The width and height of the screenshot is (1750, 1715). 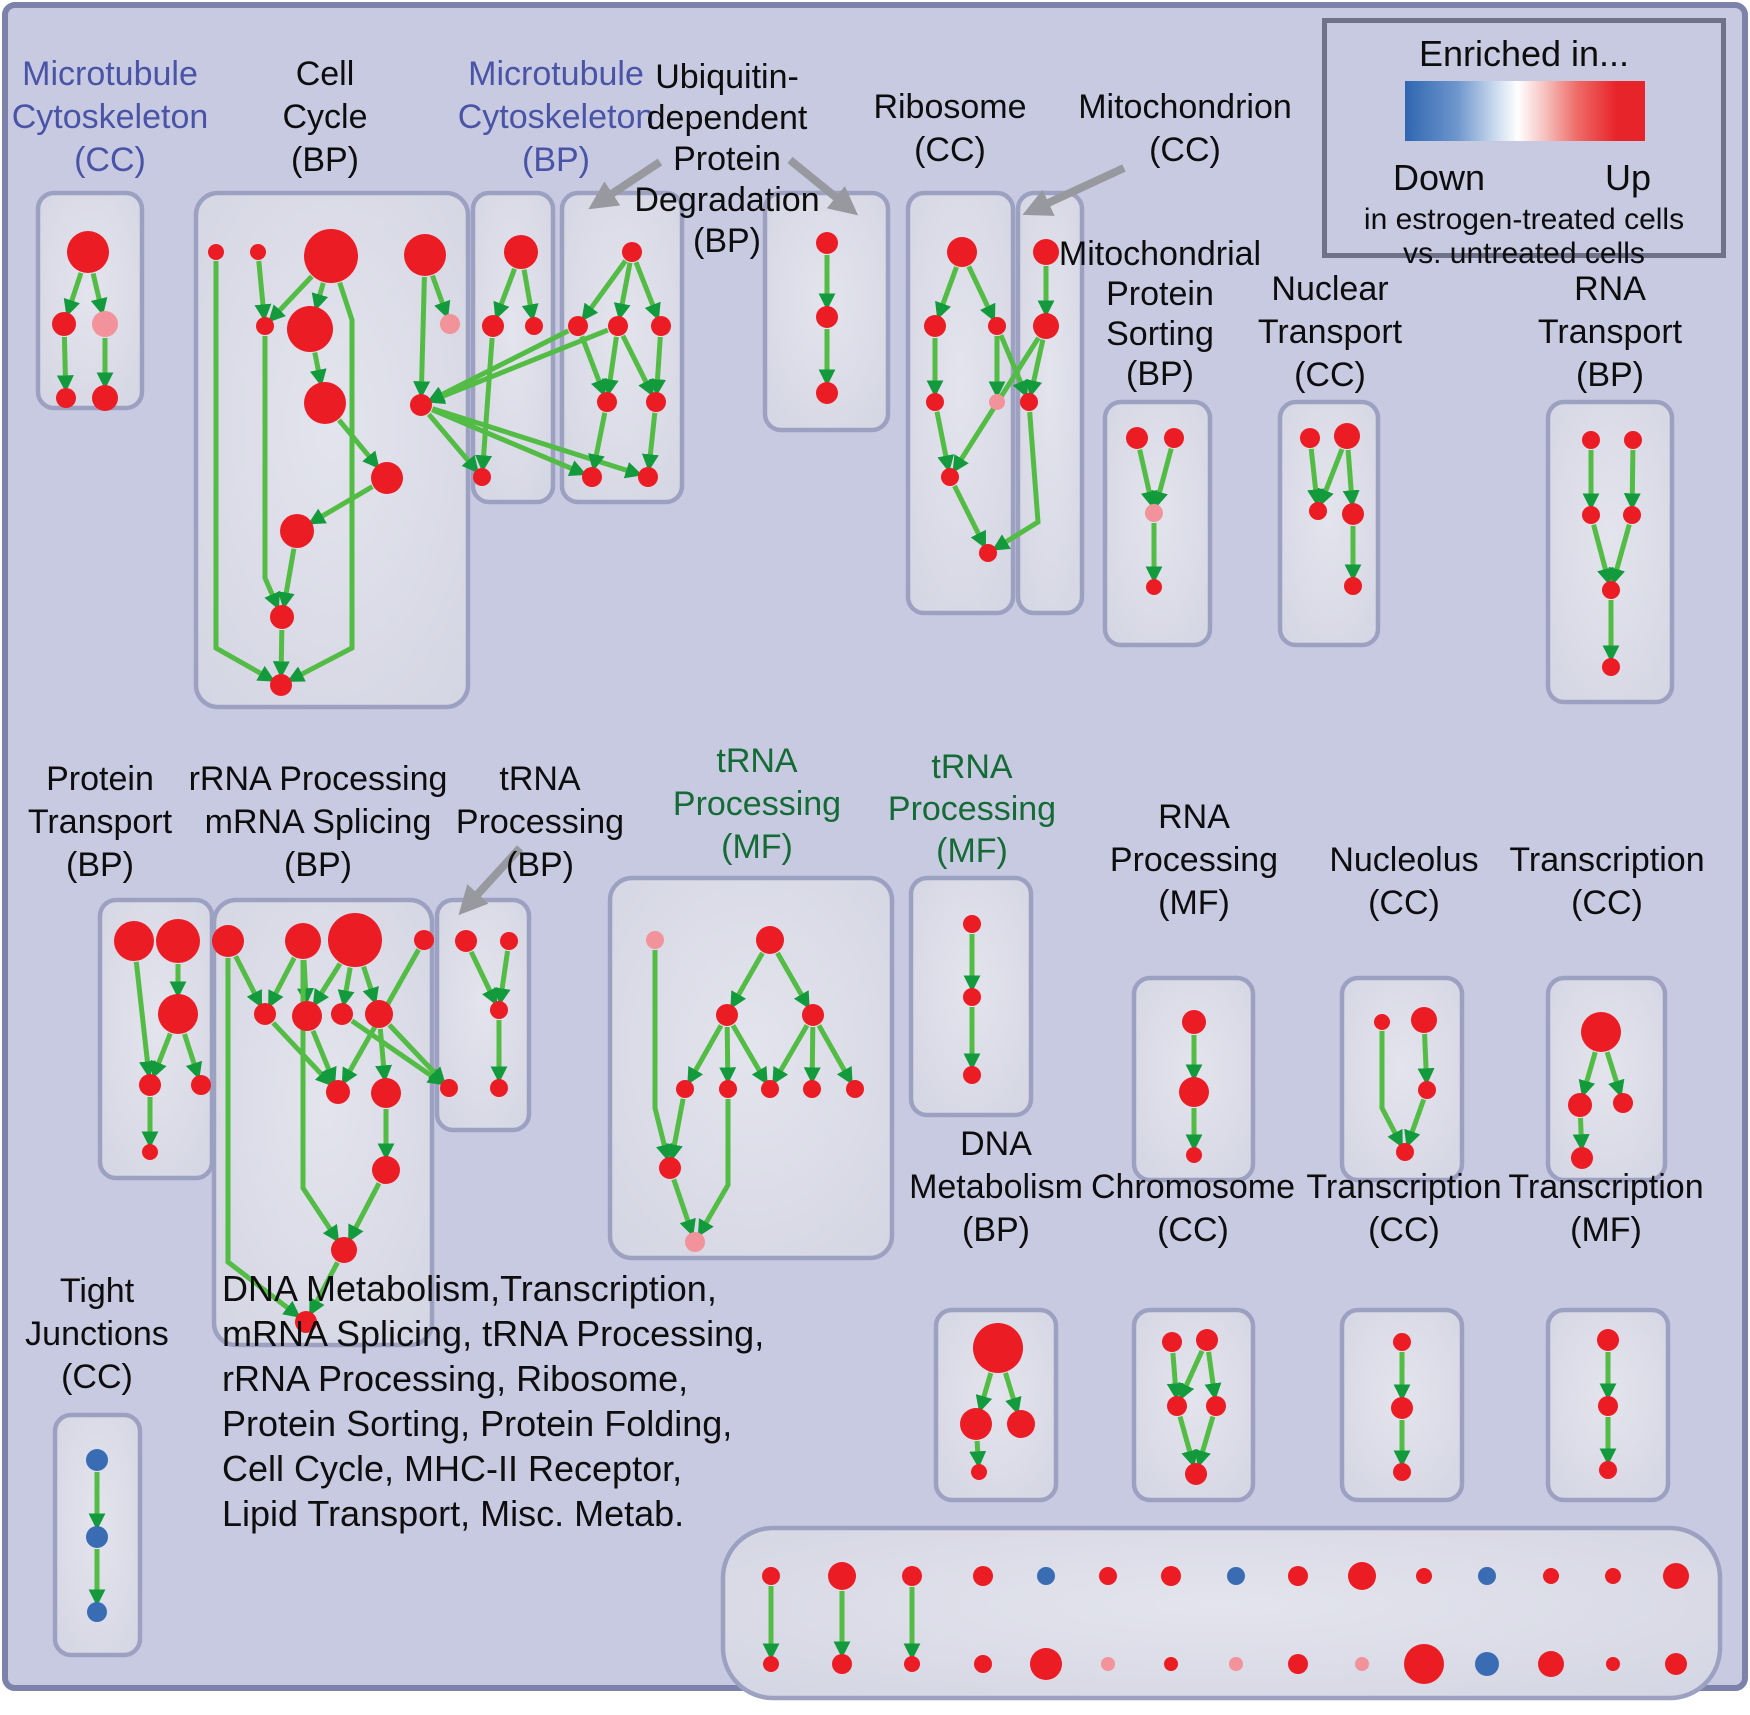 What do you see at coordinates (303, 941) in the screenshot?
I see `node-rr2` at bounding box center [303, 941].